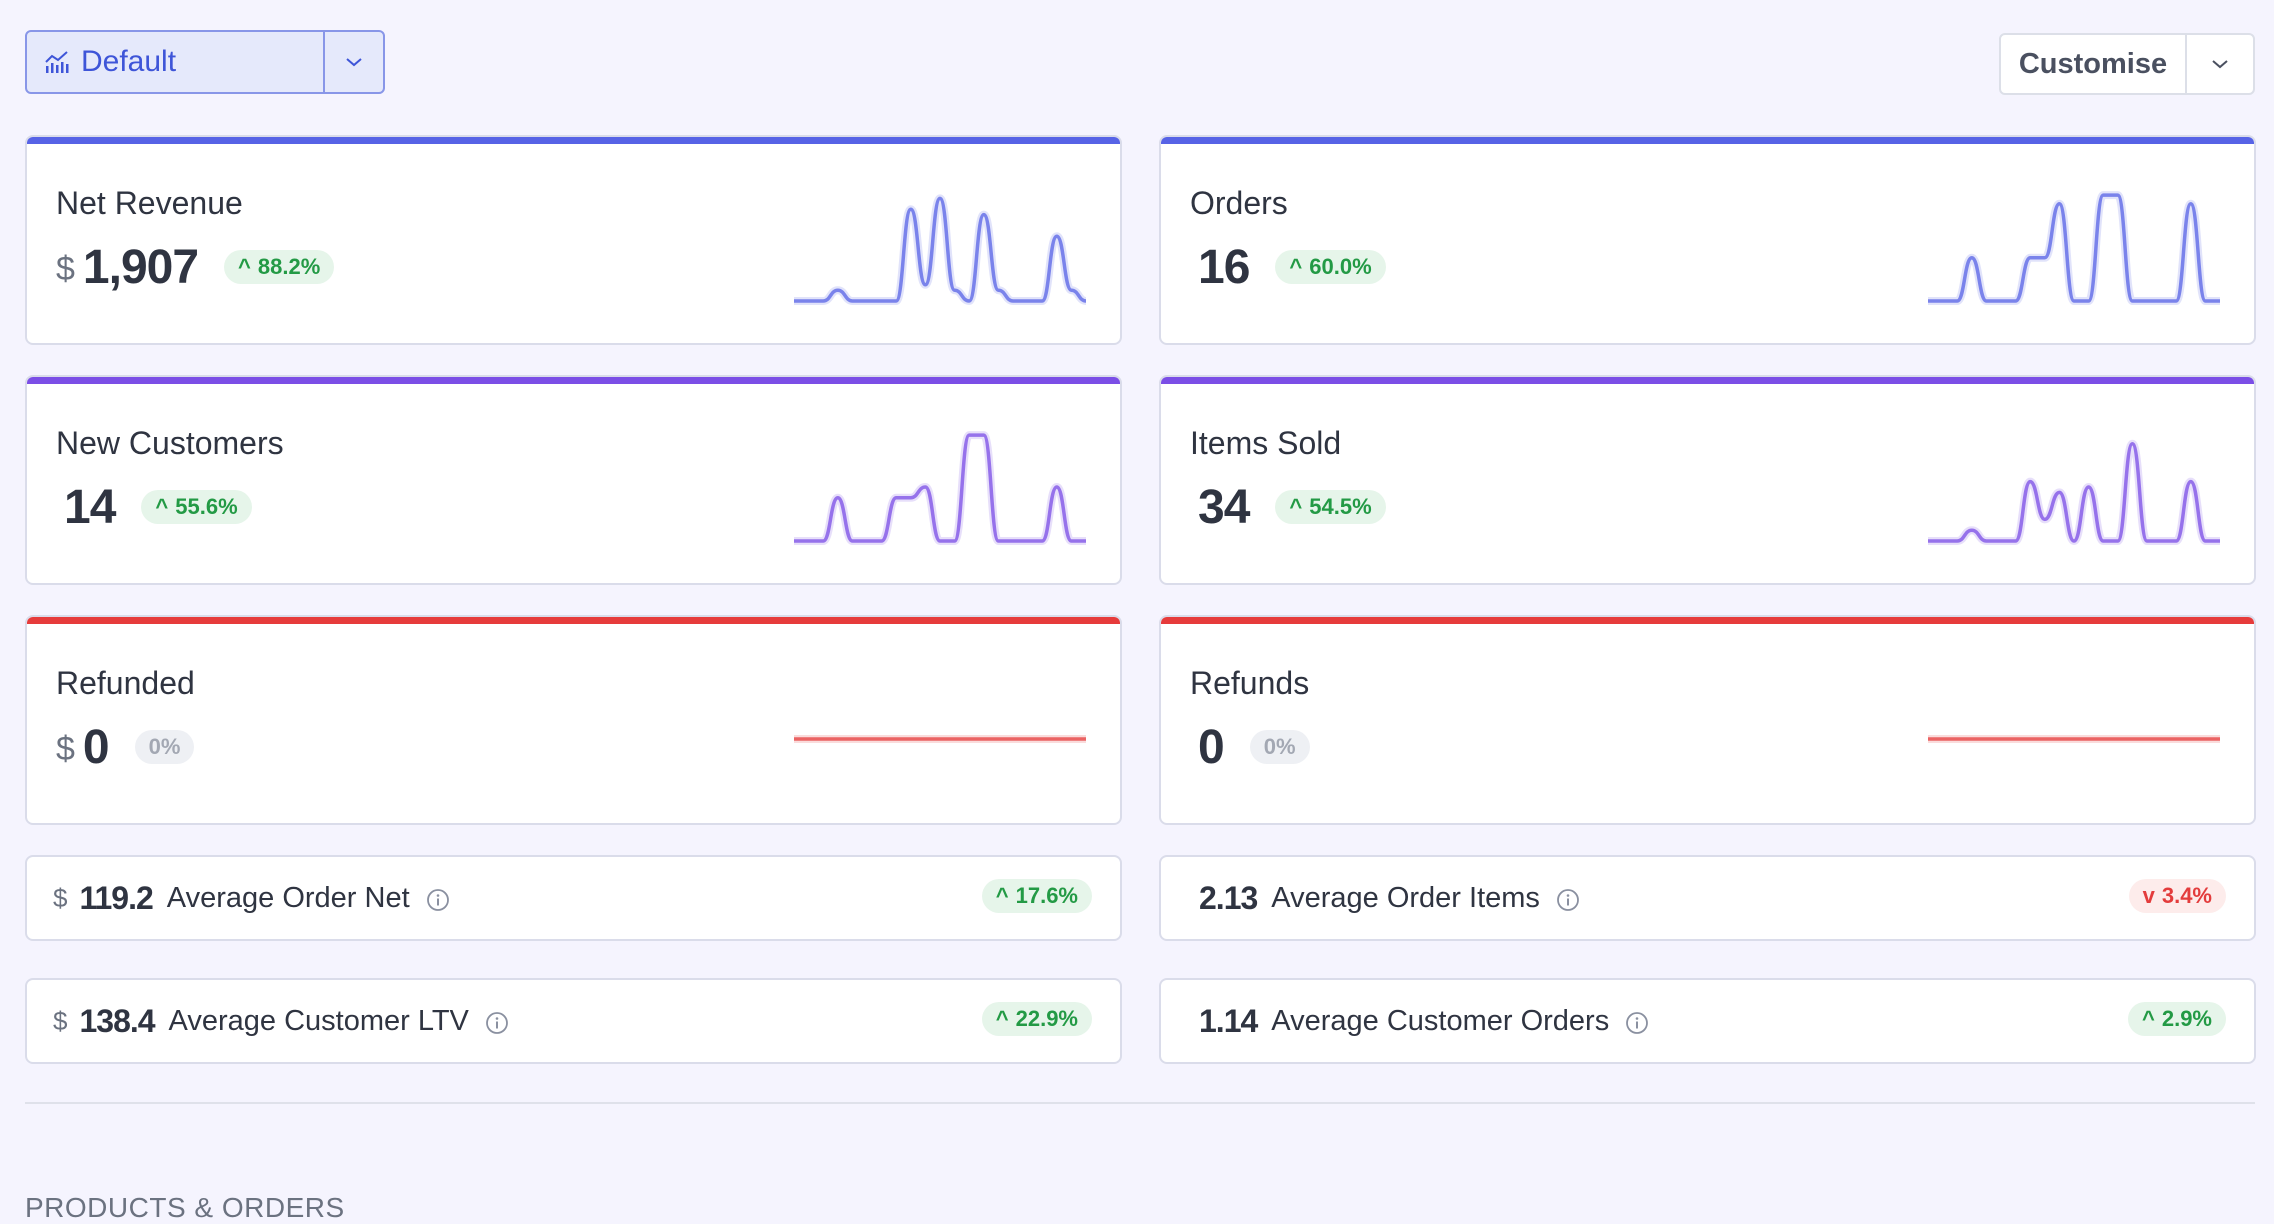 The image size is (2274, 1224). What do you see at coordinates (1707, 1021) in the screenshot?
I see `stat-average-customer-orders: 1.14 Average Customer Orders ^ 2.9%` at bounding box center [1707, 1021].